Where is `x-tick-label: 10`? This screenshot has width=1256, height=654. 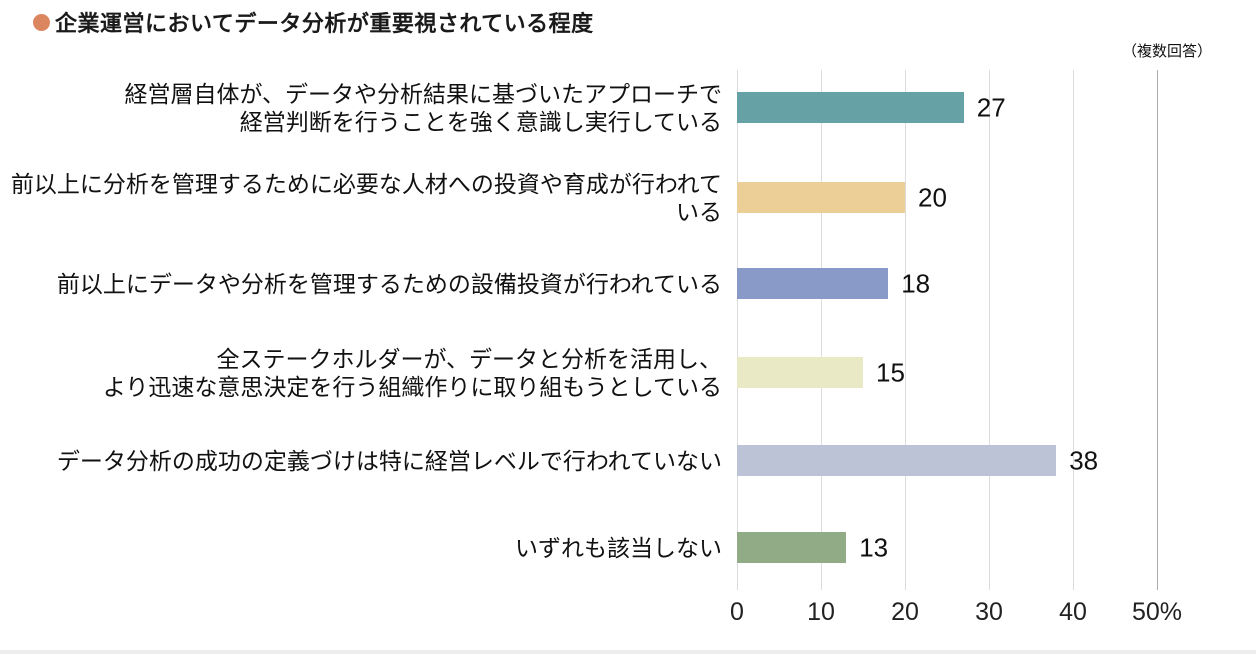
x-tick-label: 10 is located at coordinates (821, 612).